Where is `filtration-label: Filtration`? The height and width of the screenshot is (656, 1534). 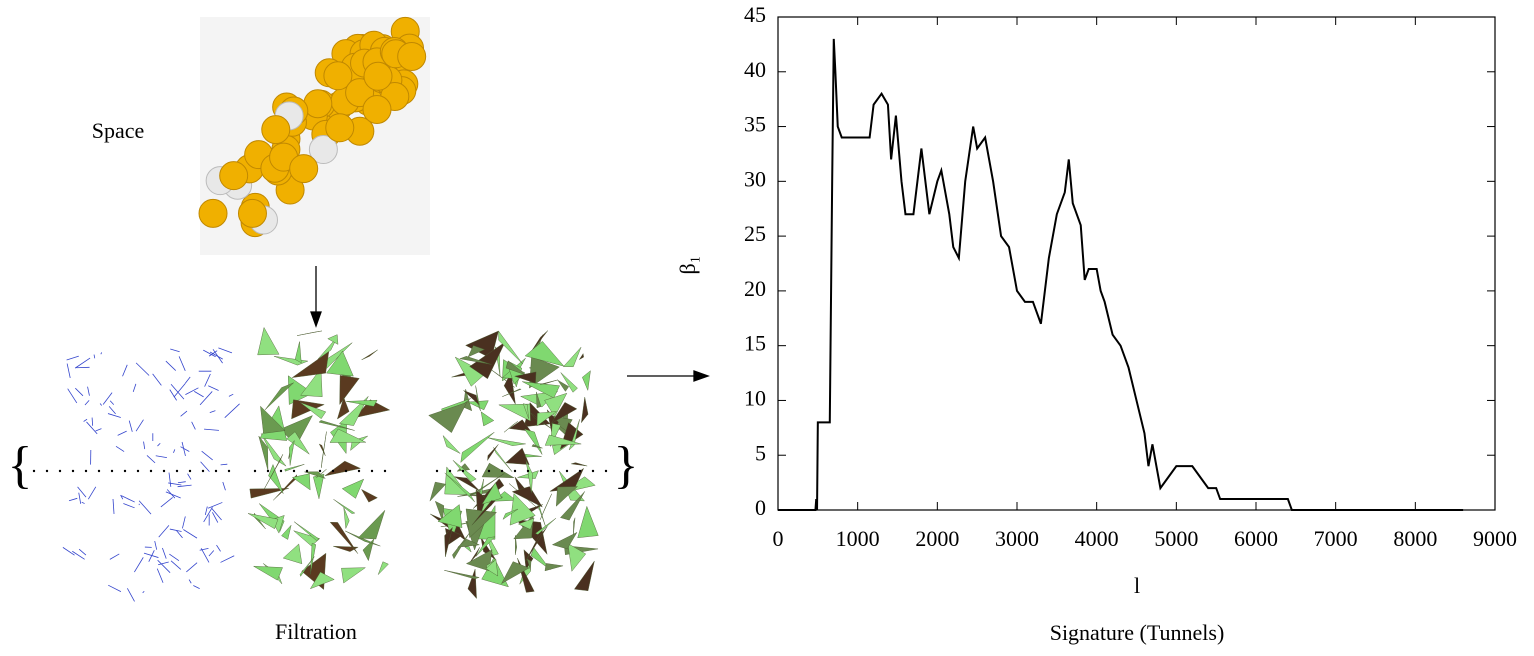
filtration-label: Filtration is located at coordinates (316, 631).